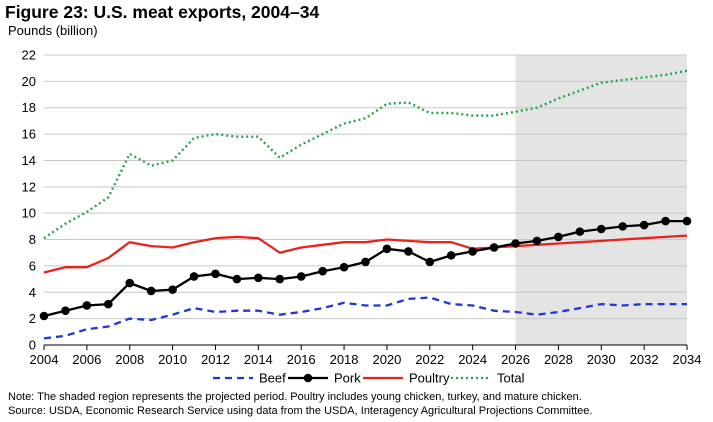 The width and height of the screenshot is (713, 422). What do you see at coordinates (86, 359) in the screenshot?
I see `x-tick-label: 2006` at bounding box center [86, 359].